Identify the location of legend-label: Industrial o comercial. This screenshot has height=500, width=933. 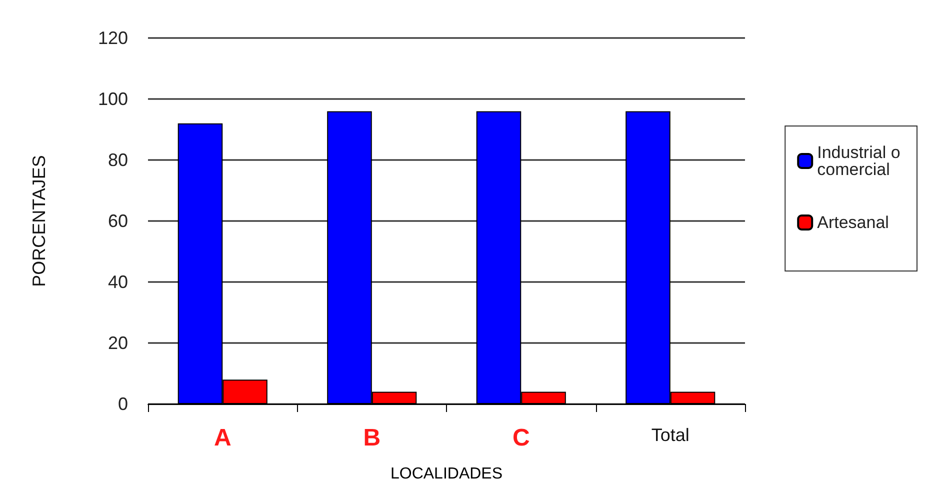
(861, 161).